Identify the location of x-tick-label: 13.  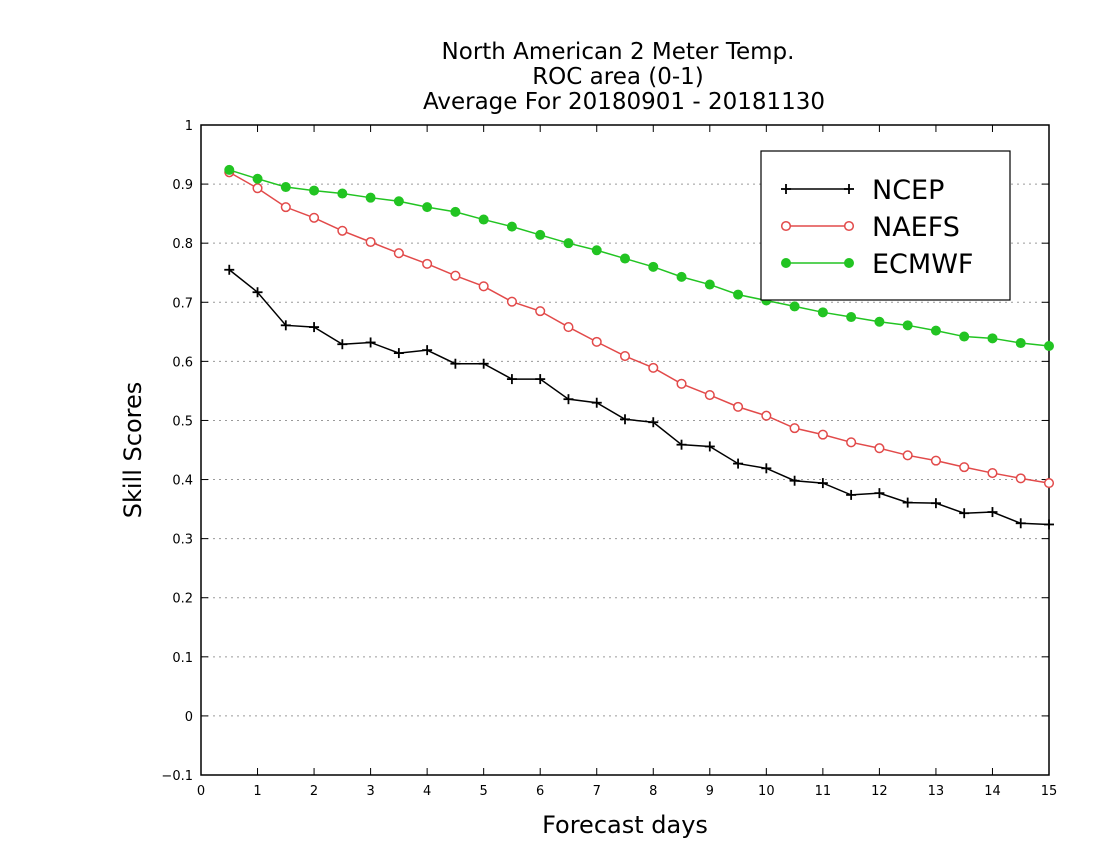
(936, 791).